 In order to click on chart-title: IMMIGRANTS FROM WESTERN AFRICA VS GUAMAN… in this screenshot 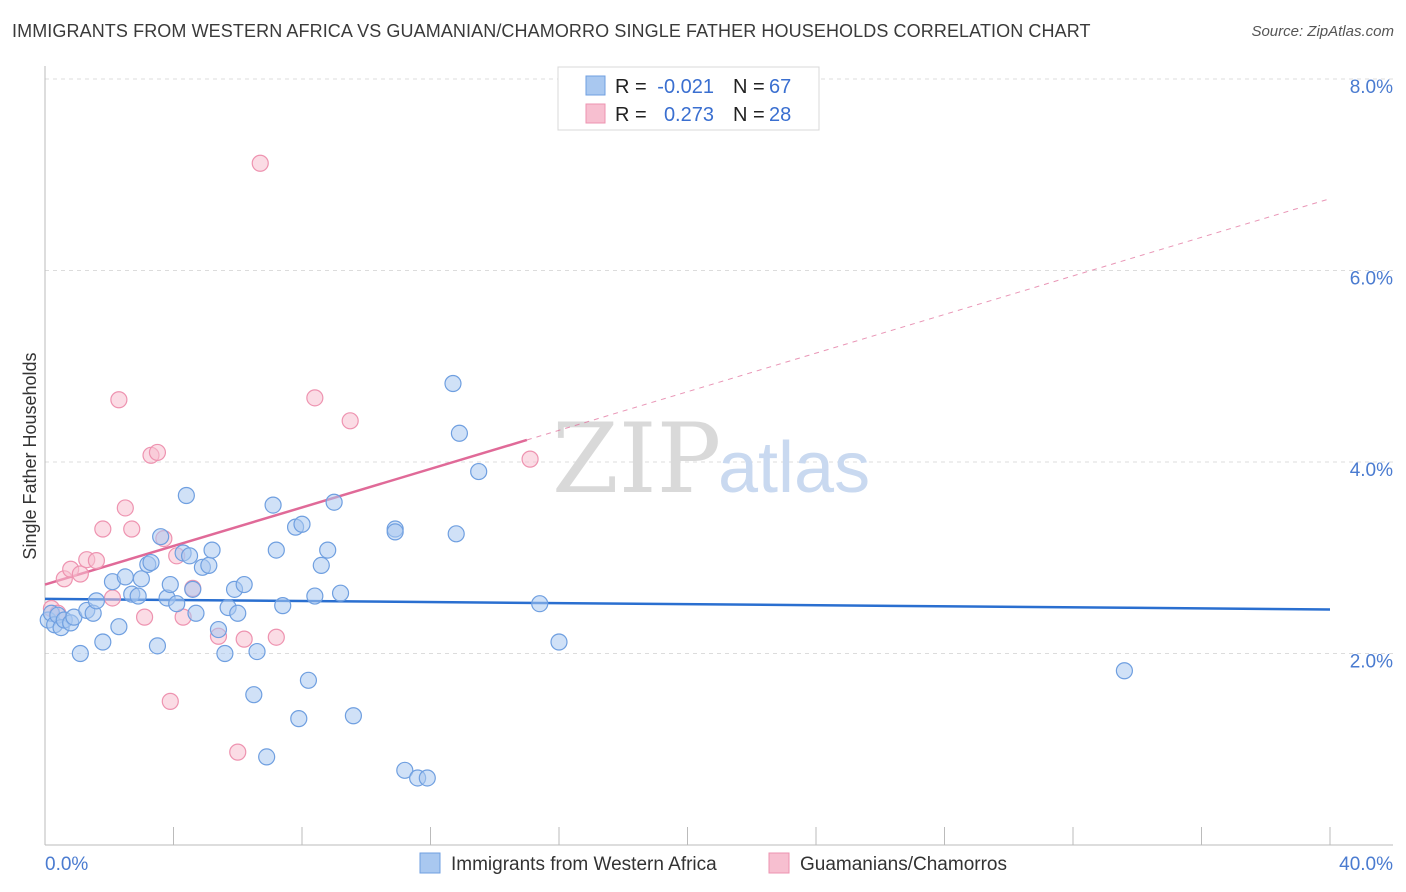, I will do `click(551, 31)`.